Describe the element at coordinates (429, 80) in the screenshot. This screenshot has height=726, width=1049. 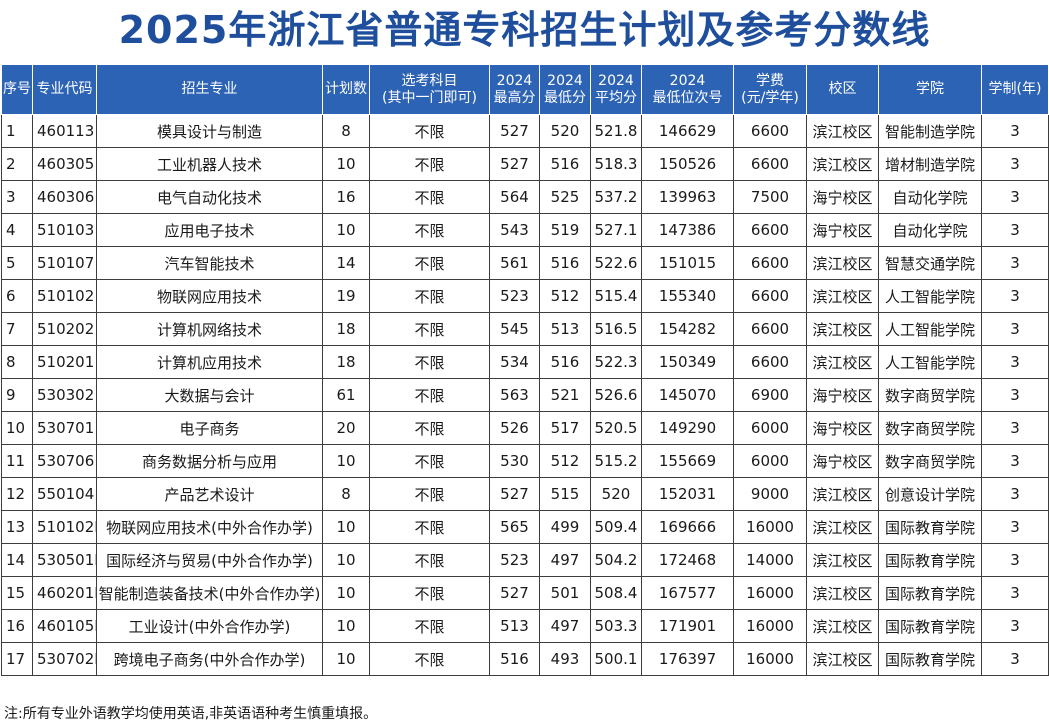
I see `header-text: 选考科目` at that location.